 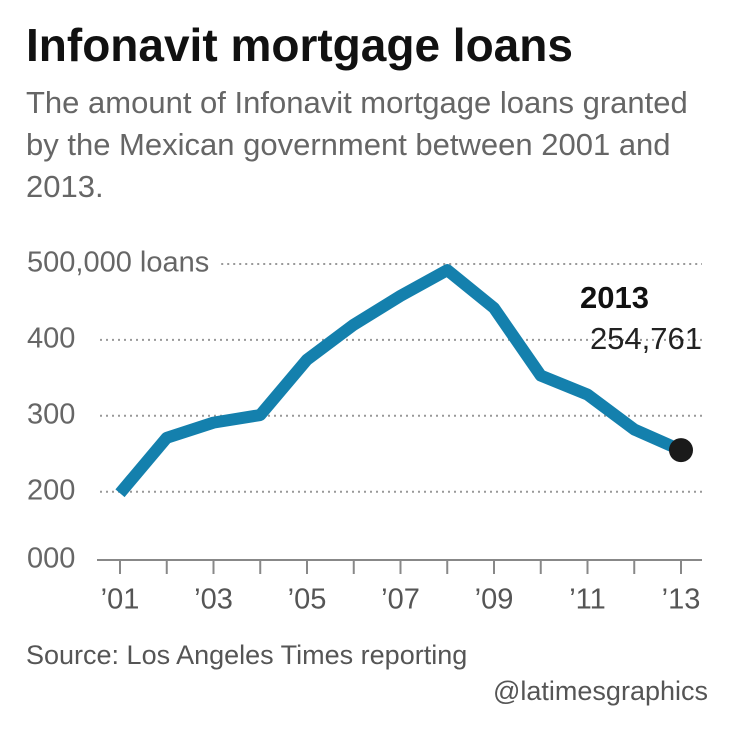 What do you see at coordinates (247, 655) in the screenshot?
I see `source: Source: Los Angeles Times reporting` at bounding box center [247, 655].